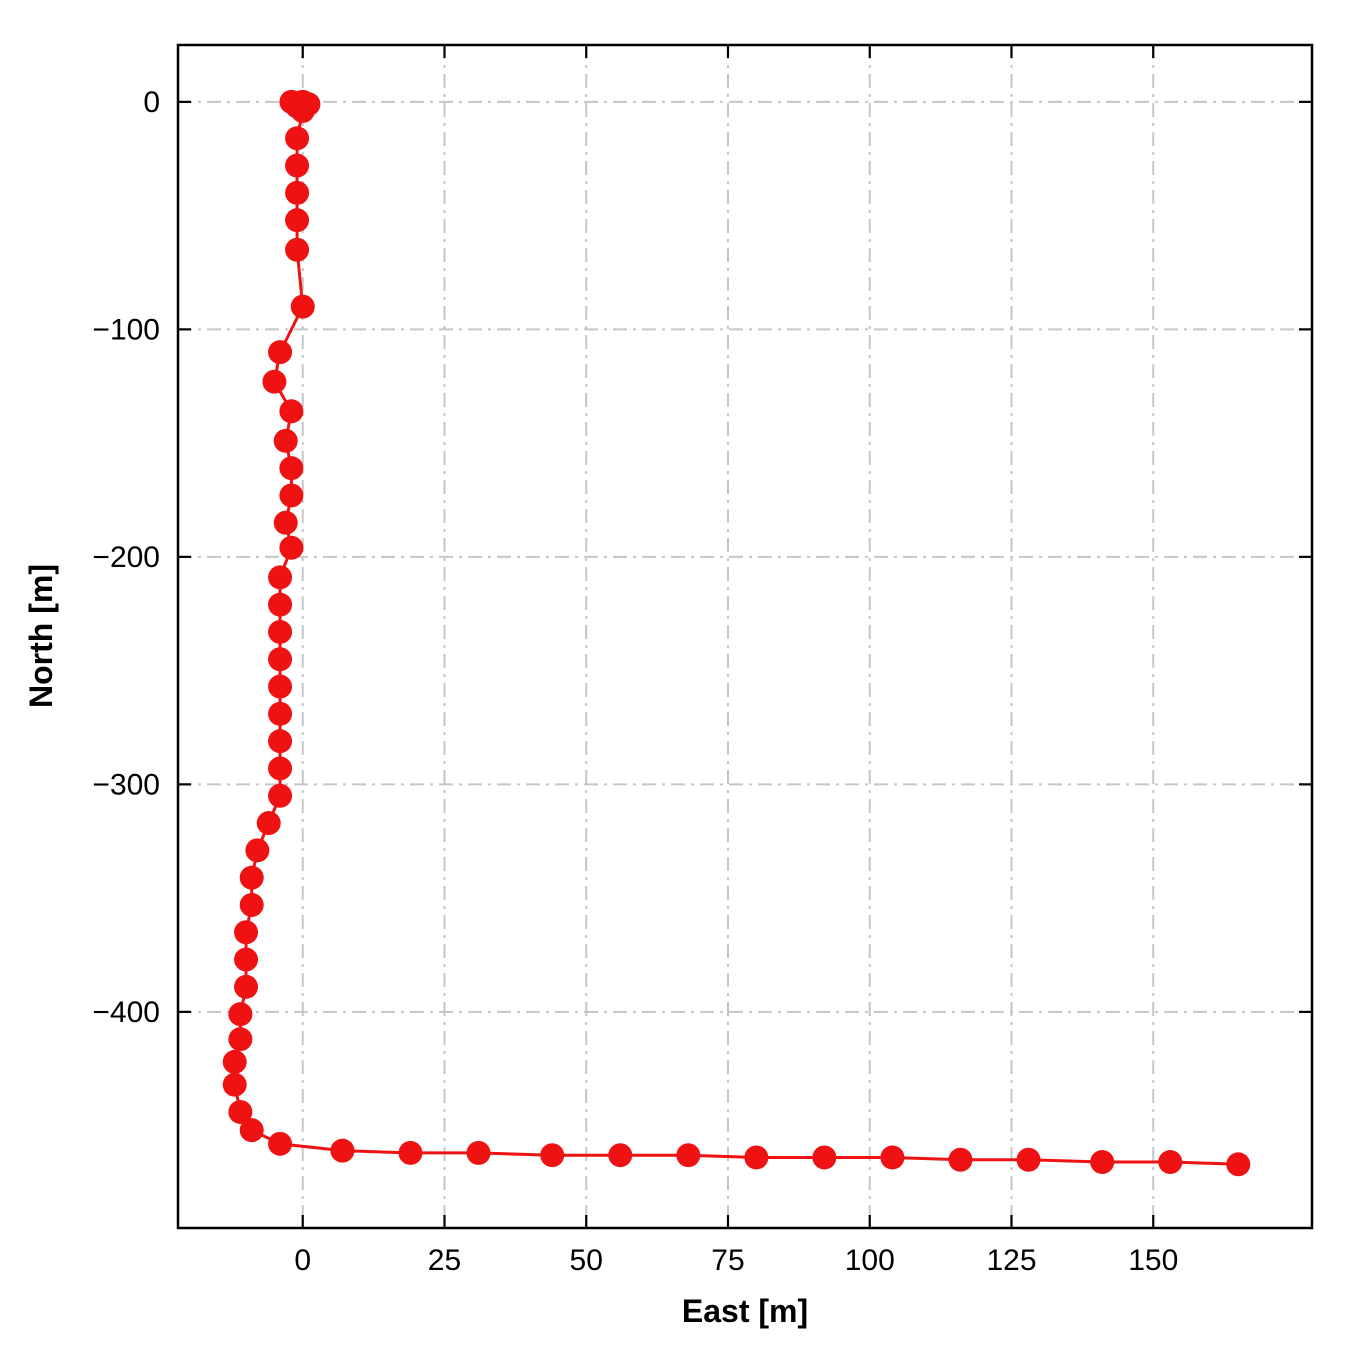  Describe the element at coordinates (870, 1260) in the screenshot. I see `x-tick-label: 100` at that location.